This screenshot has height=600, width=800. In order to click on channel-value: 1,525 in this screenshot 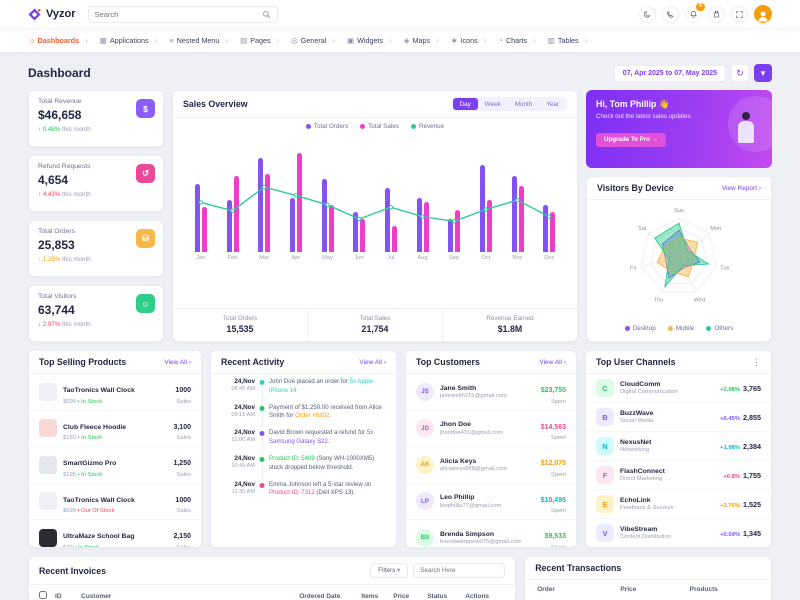, I will do `click(752, 504)`.